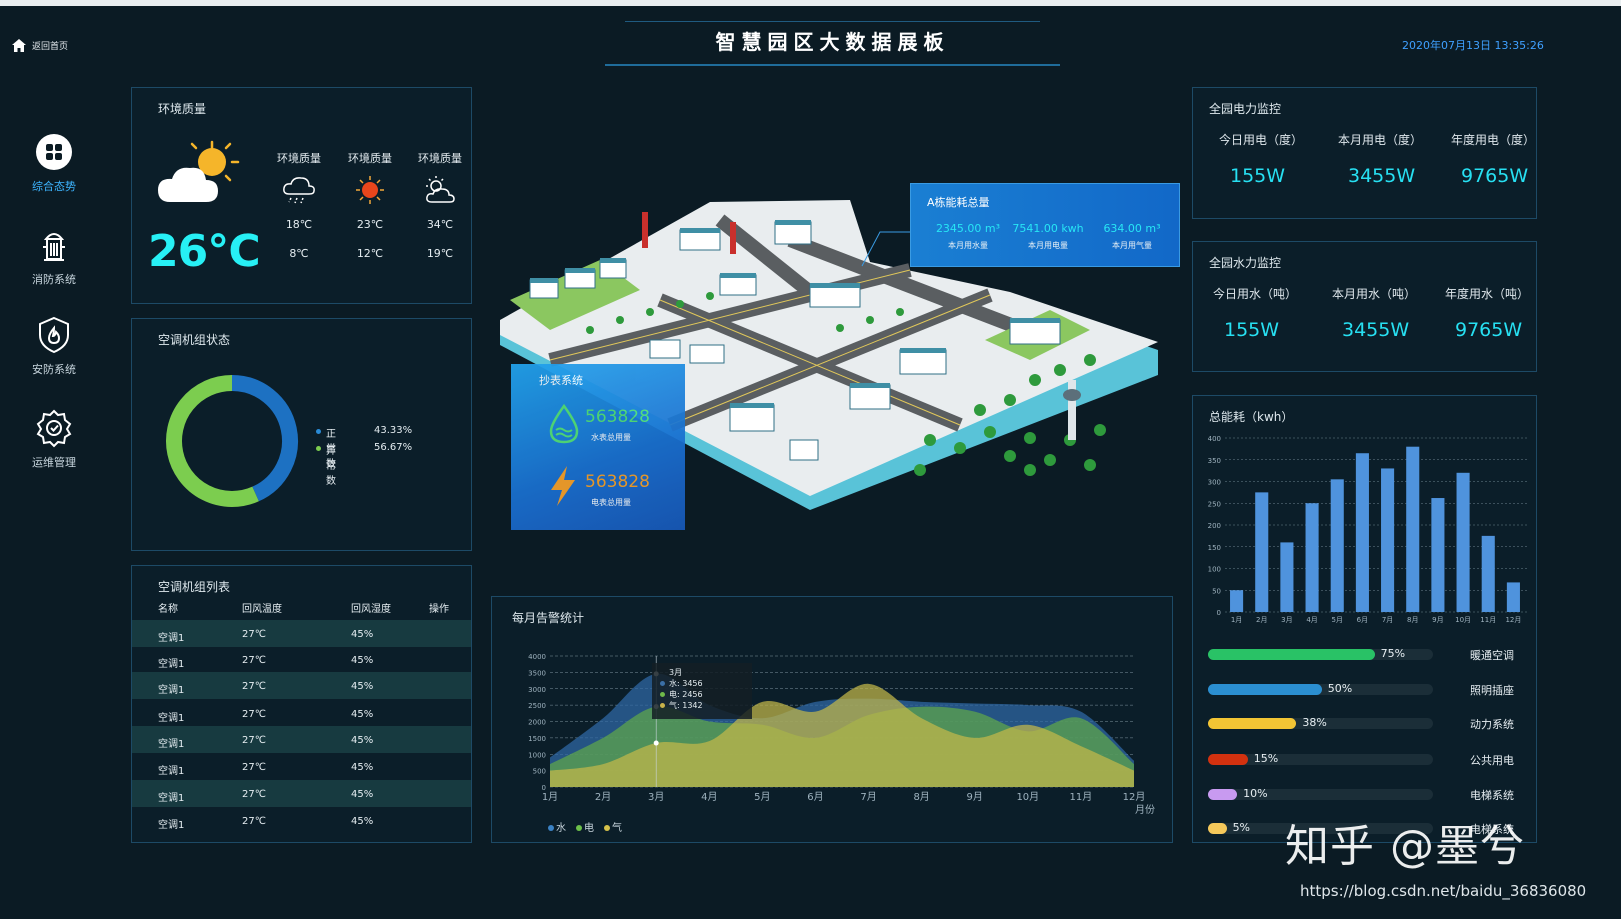 This screenshot has height=919, width=1621. Describe the element at coordinates (686, 694) in the screenshot. I see `tooltip-text: 电: 2456` at that location.